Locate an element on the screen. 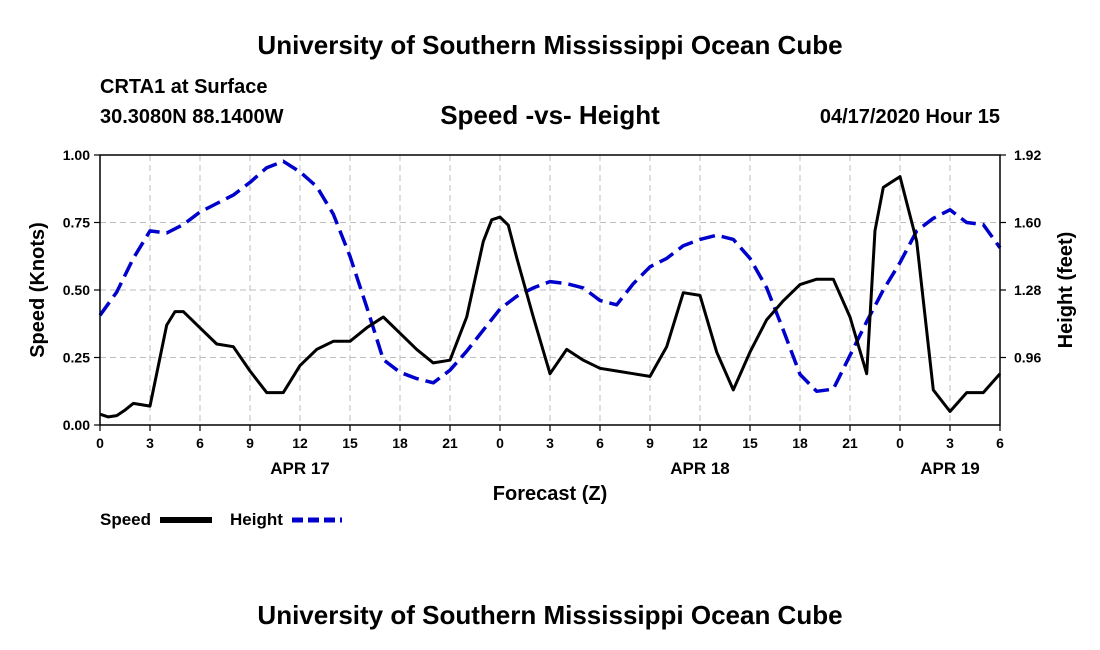 The width and height of the screenshot is (1100, 650). day-label: APR 17 is located at coordinates (300, 468).